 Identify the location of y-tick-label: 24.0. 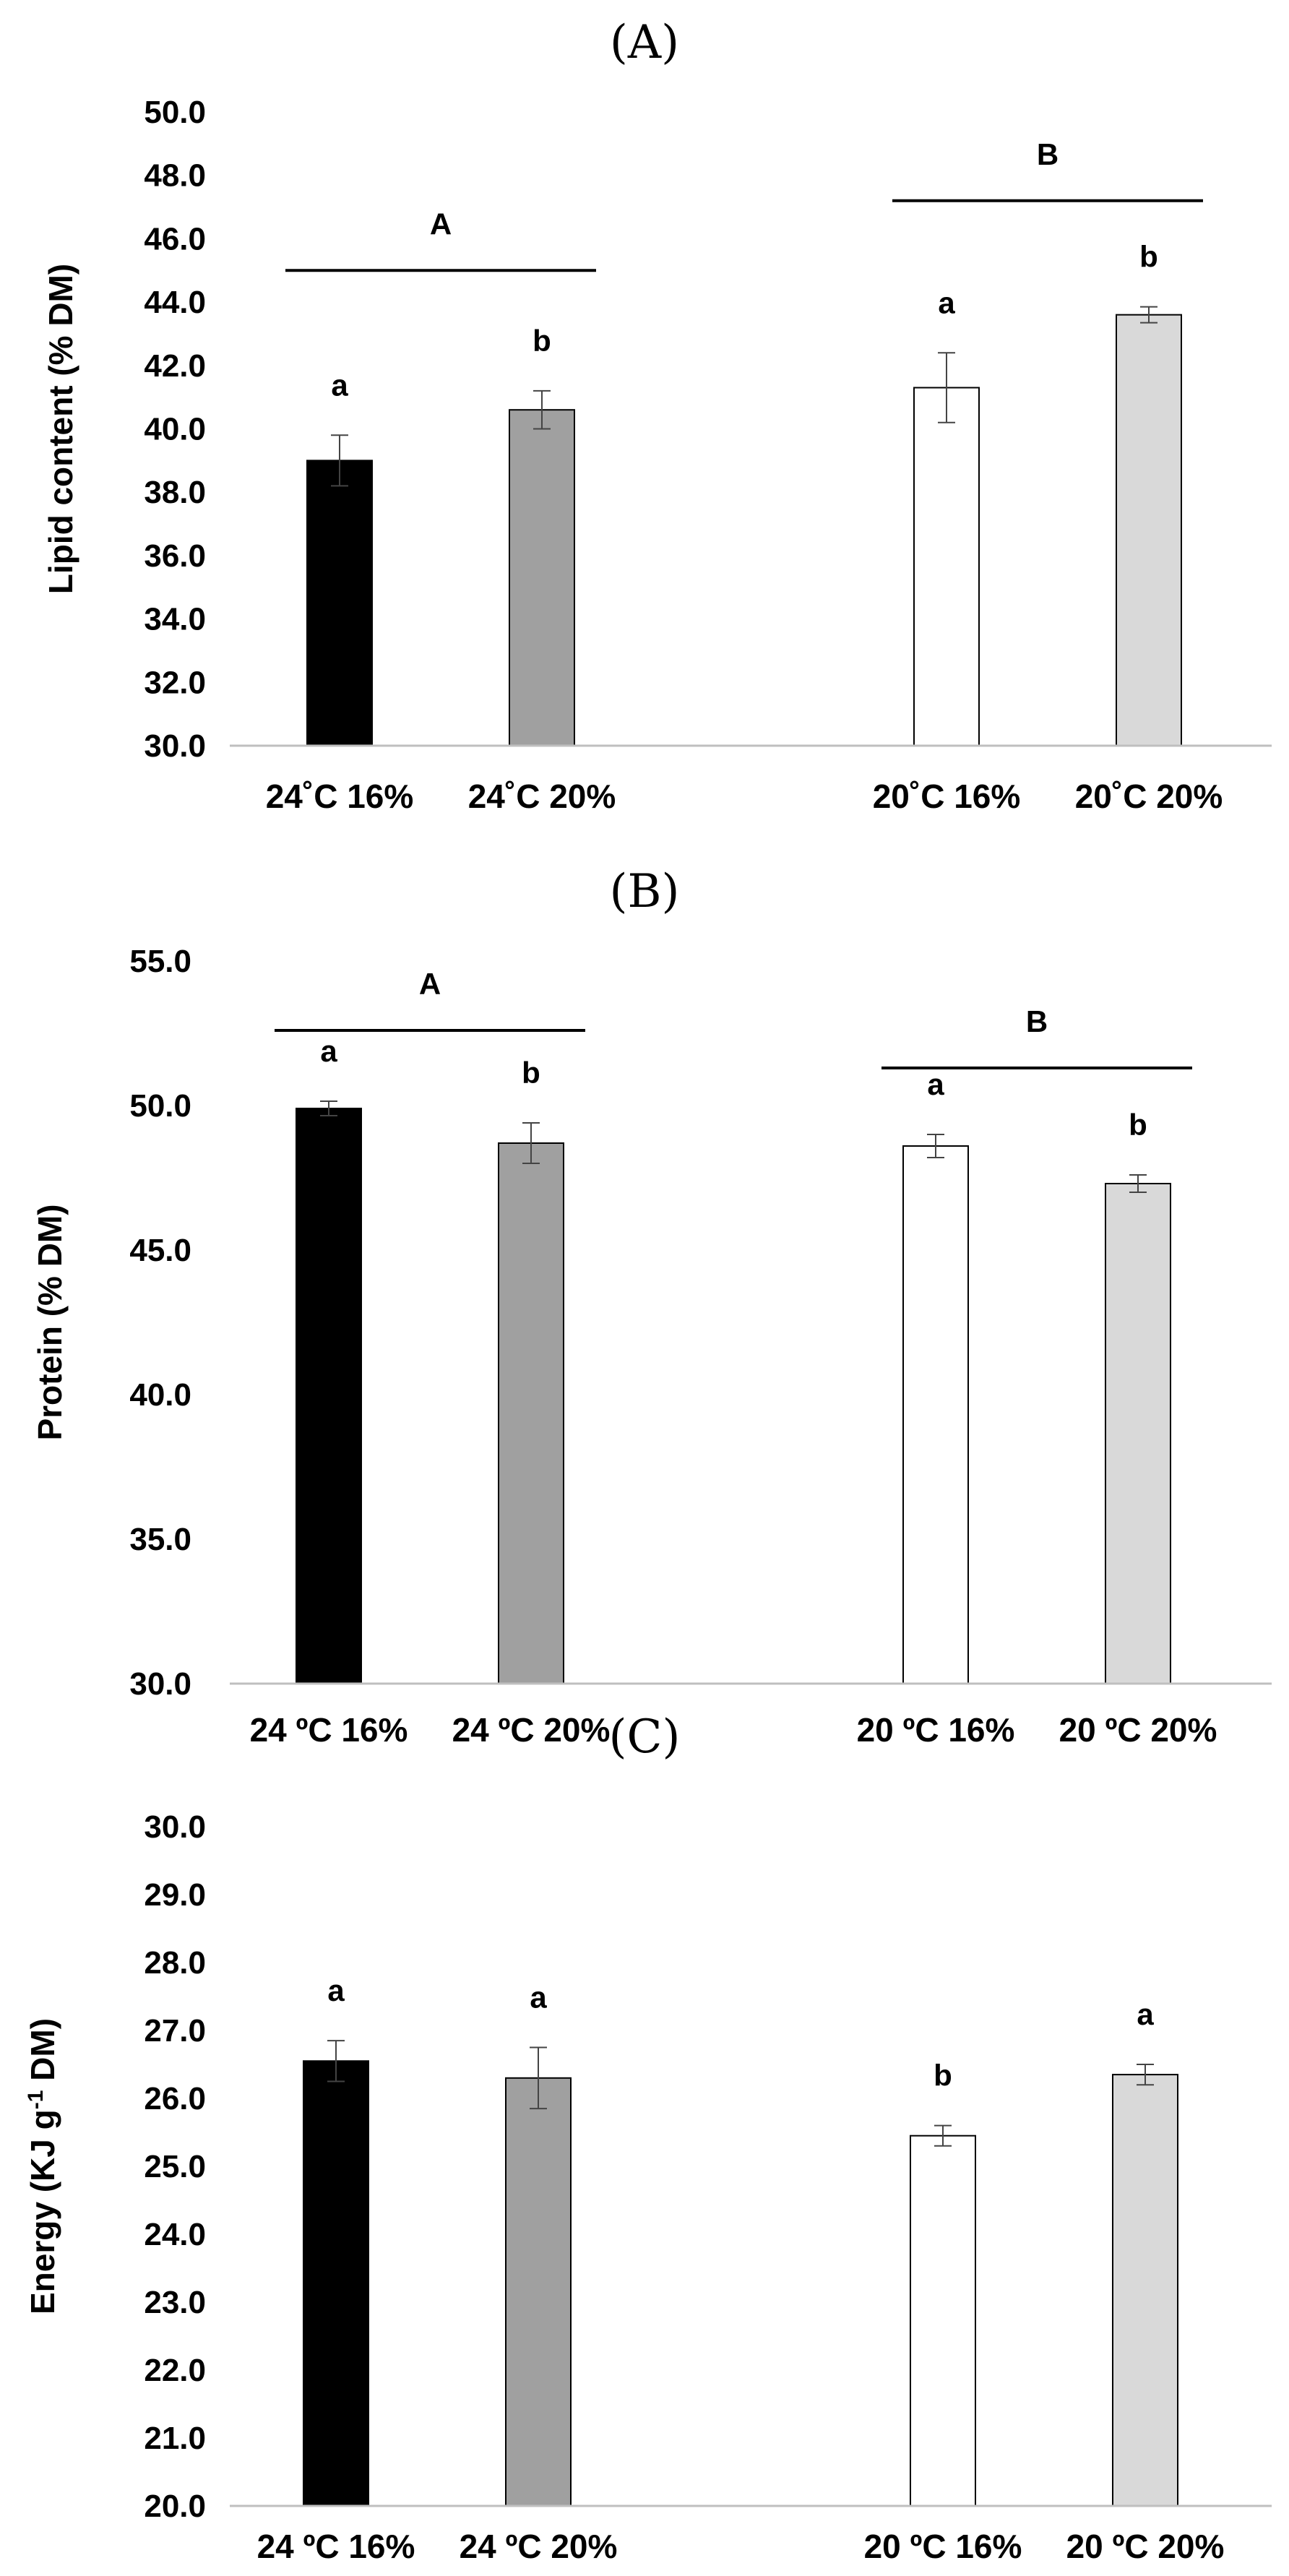
(175, 2234).